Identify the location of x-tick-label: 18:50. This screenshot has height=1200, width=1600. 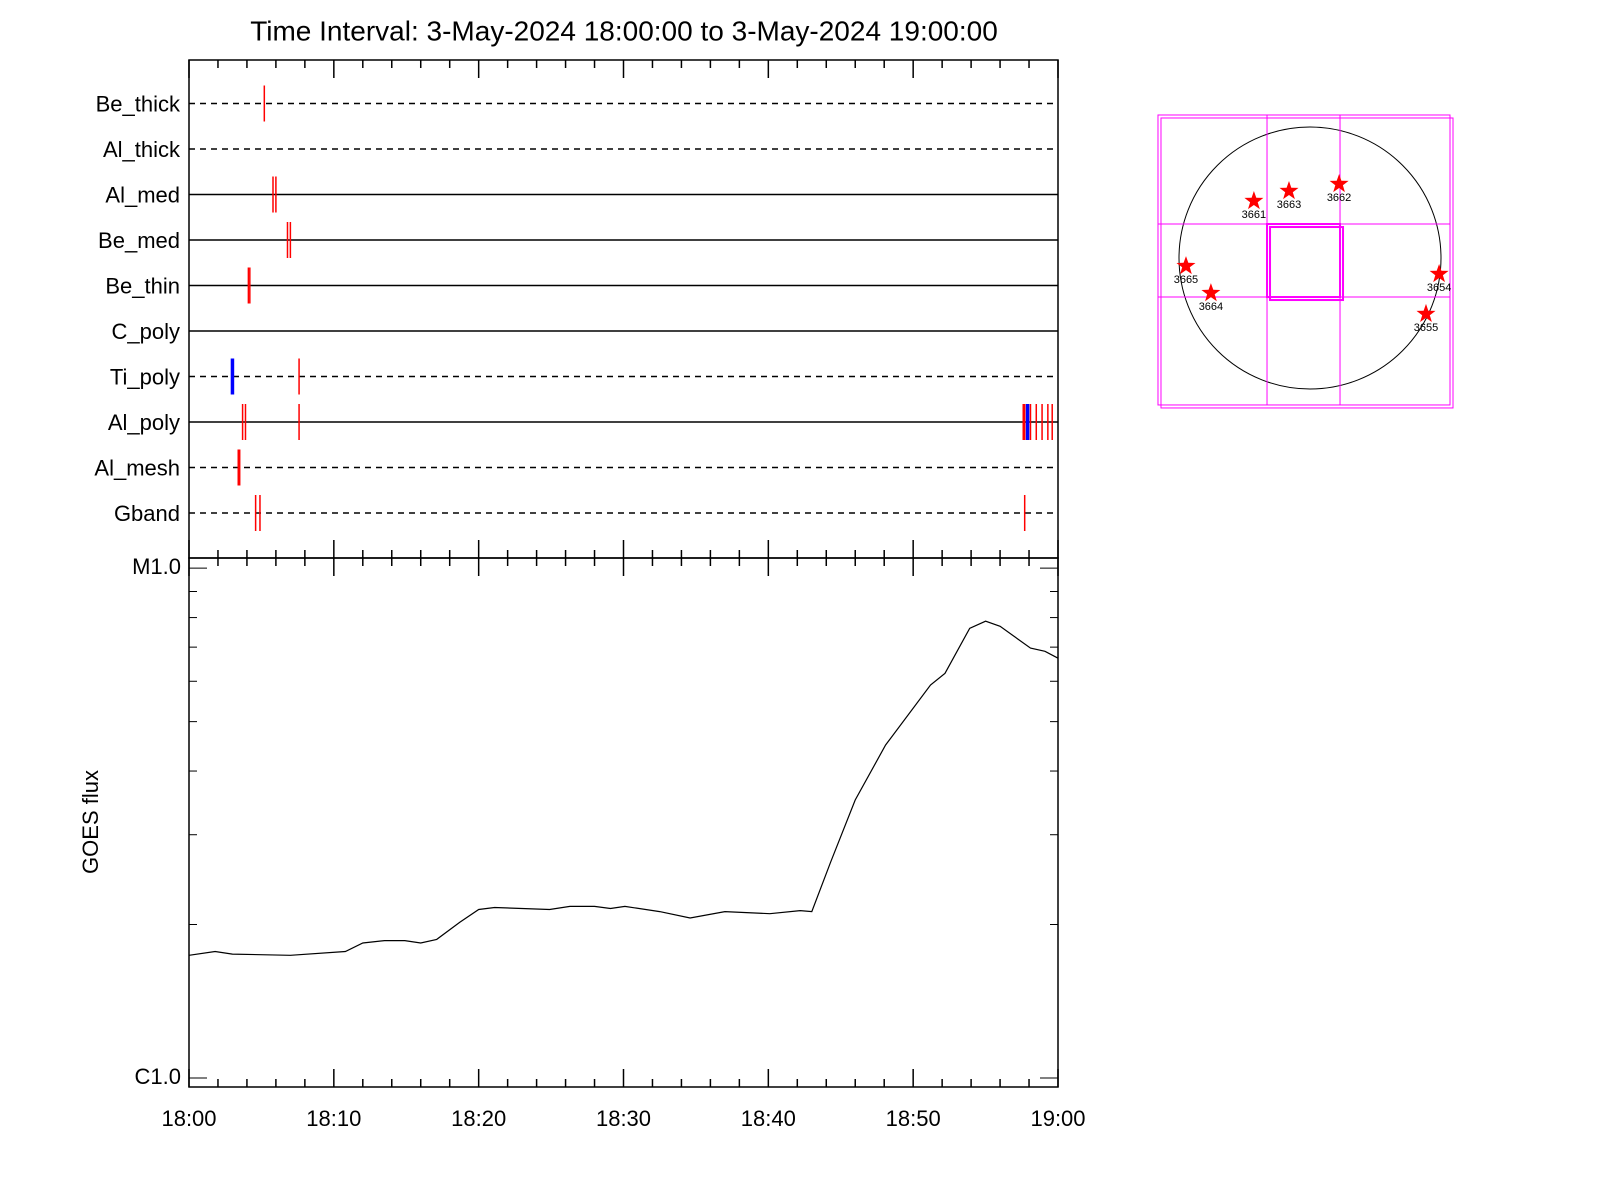
(913, 1118).